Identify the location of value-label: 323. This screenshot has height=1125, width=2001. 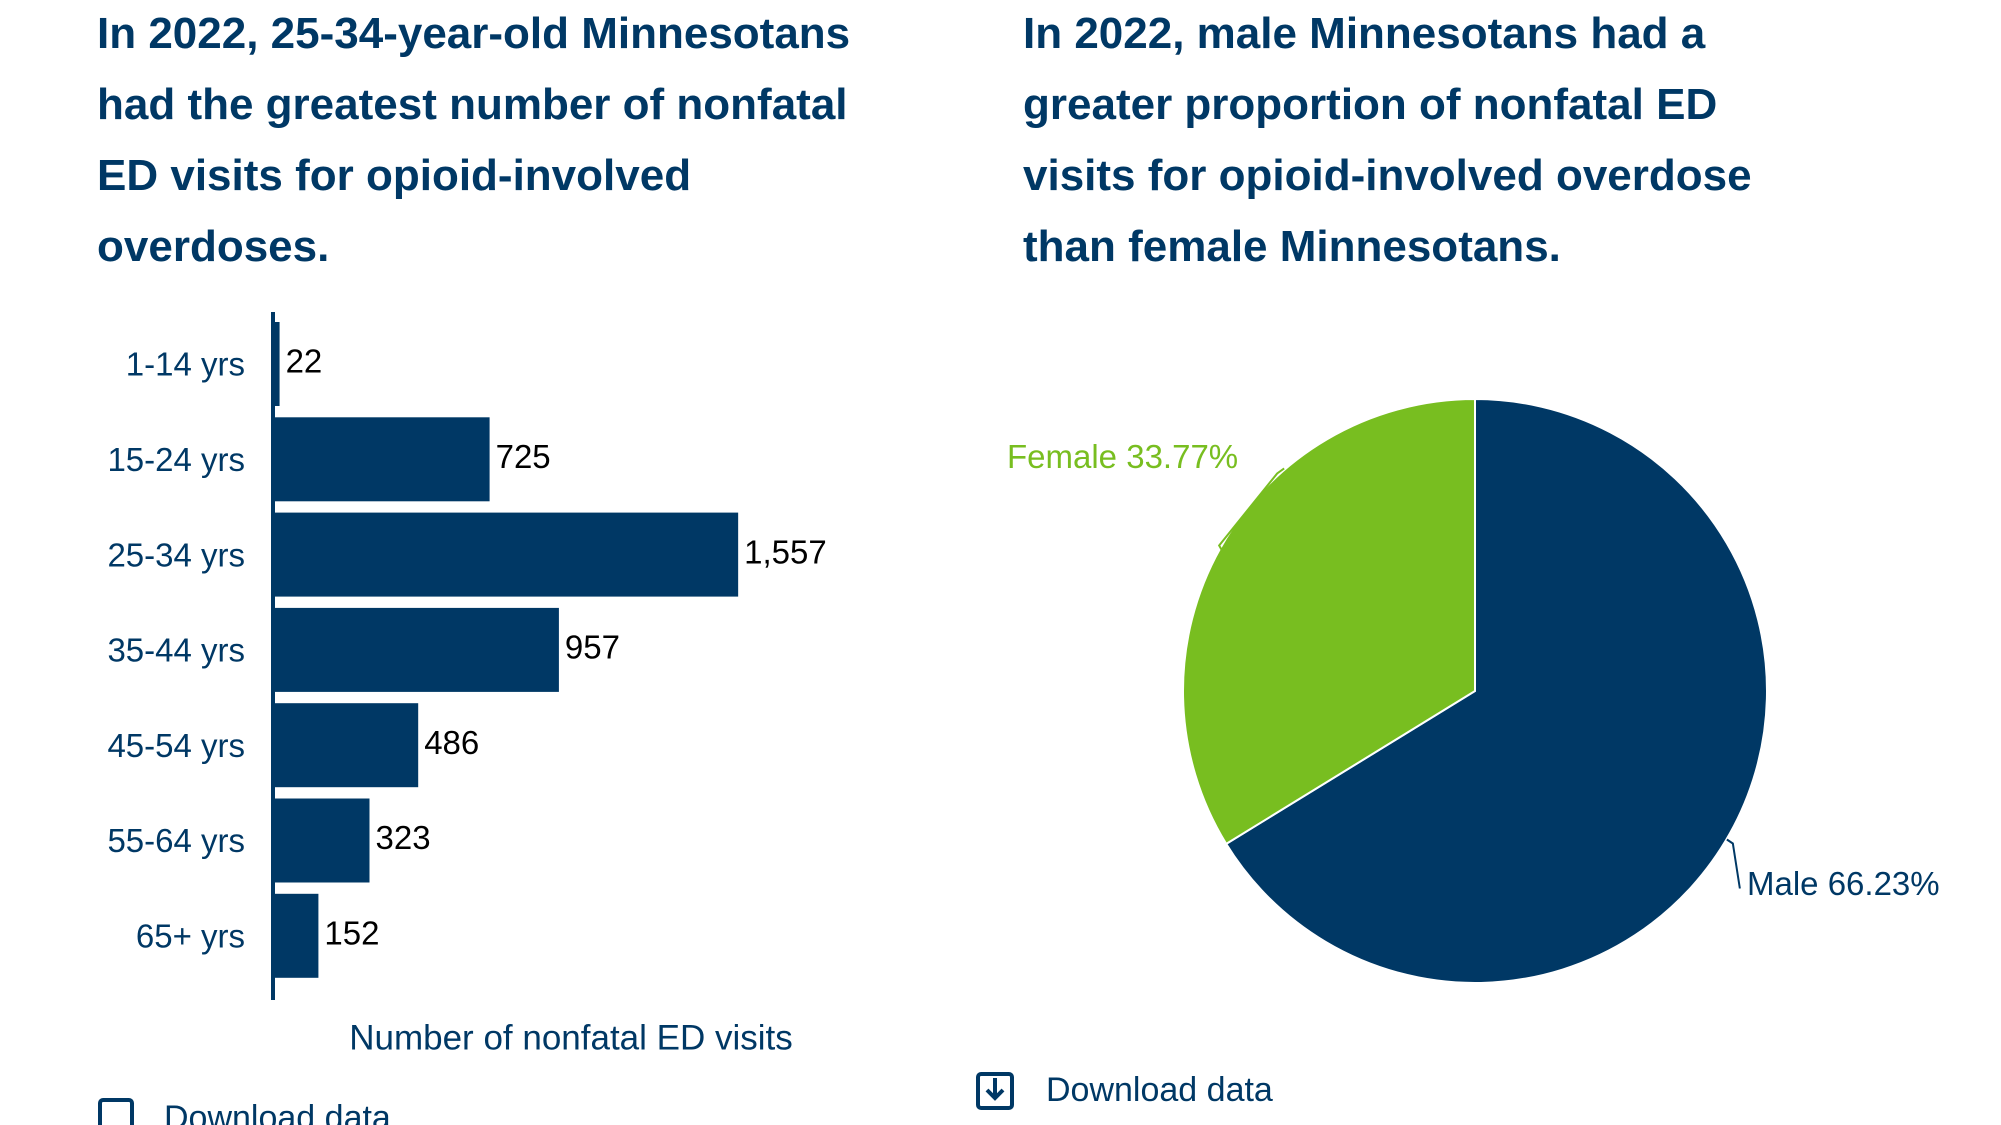
(402, 837).